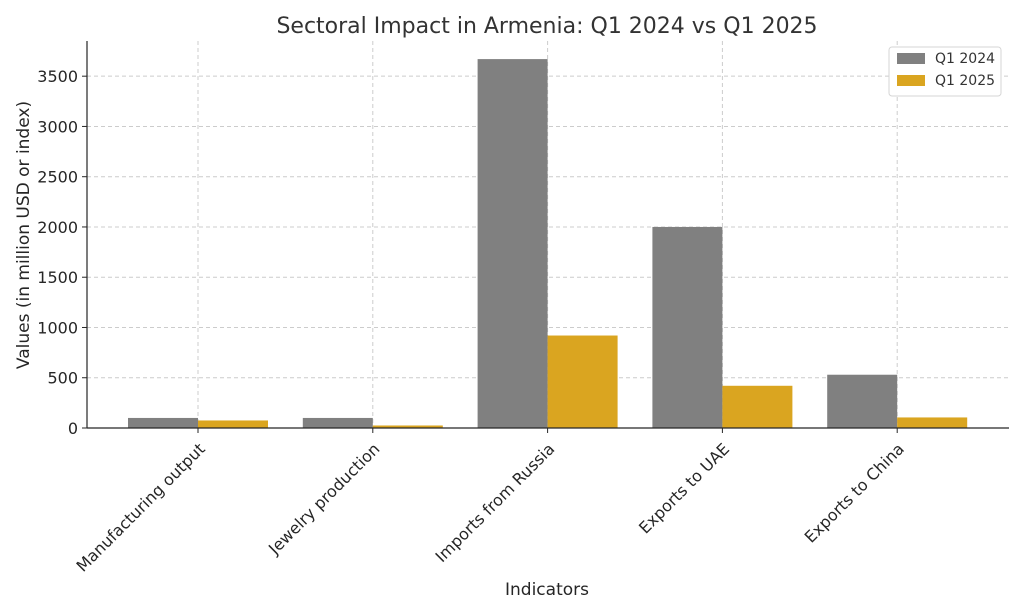 The image size is (1024, 614). What do you see at coordinates (684, 488) in the screenshot?
I see `x-tick-label: Exports to UAE` at bounding box center [684, 488].